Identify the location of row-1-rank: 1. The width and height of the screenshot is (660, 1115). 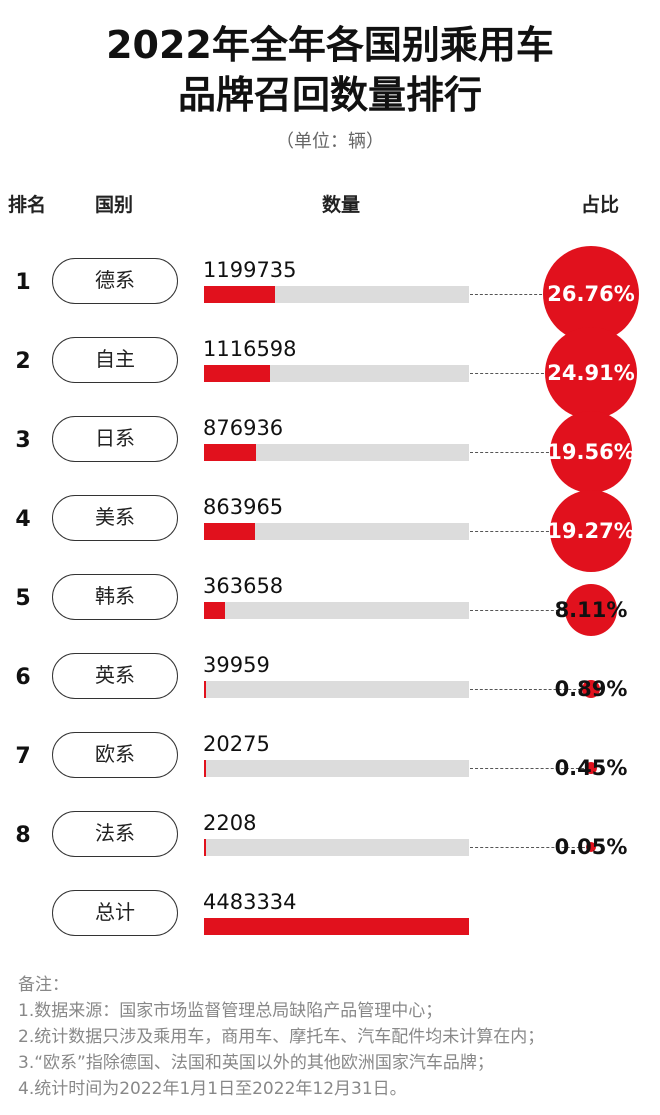
(23, 282).